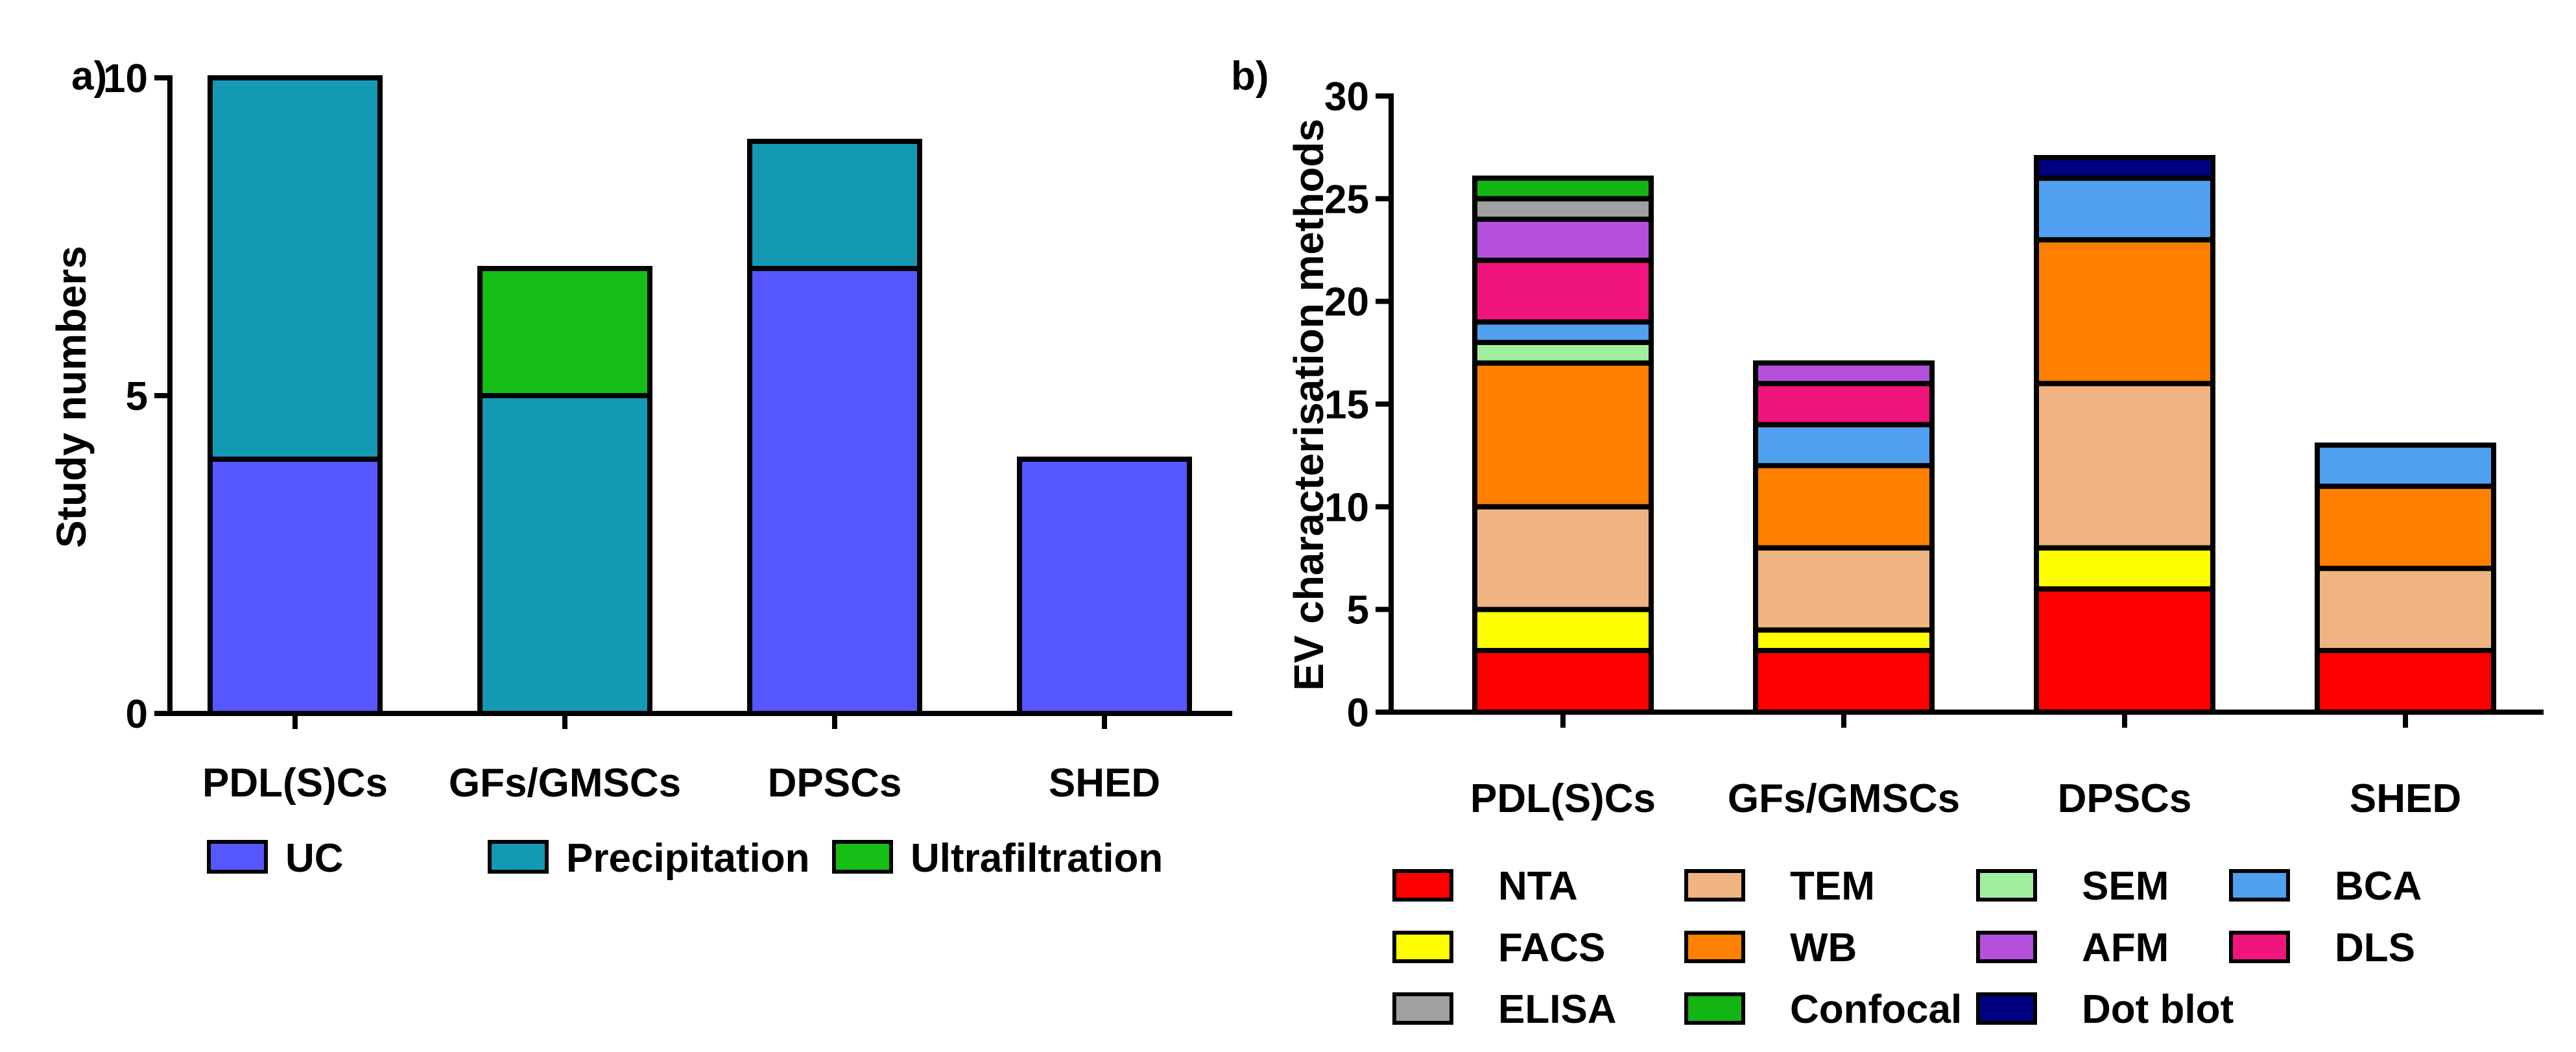 Image resolution: width=2576 pixels, height=1052 pixels. What do you see at coordinates (2405, 681) in the screenshot?
I see `bar-shed-nta` at bounding box center [2405, 681].